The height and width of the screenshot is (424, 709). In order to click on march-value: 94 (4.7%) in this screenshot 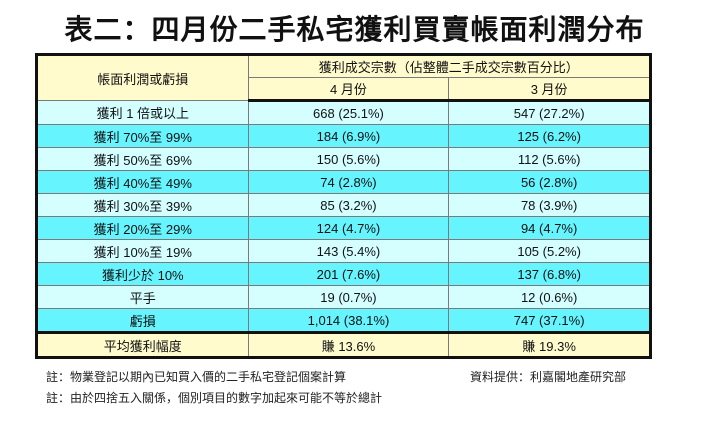, I will do `click(549, 228)`.